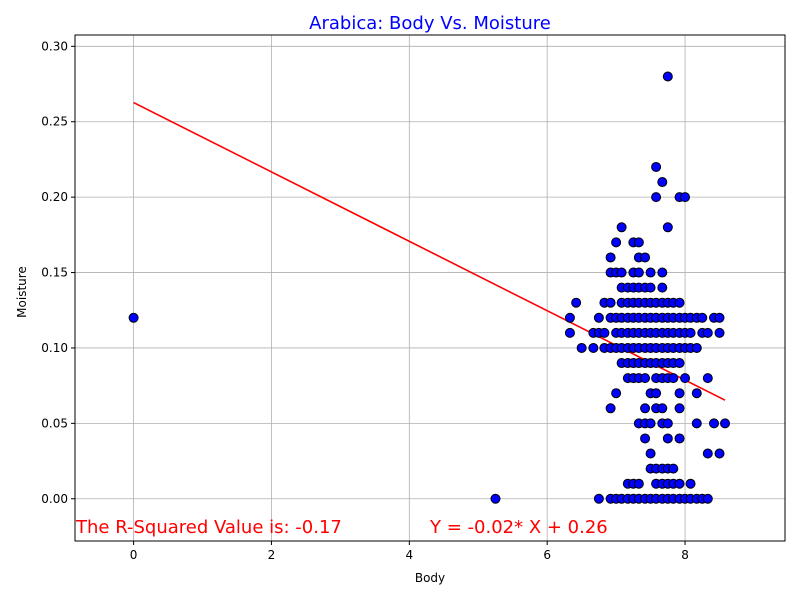 The width and height of the screenshot is (800, 600). What do you see at coordinates (134, 555) in the screenshot?
I see `x-tick-label: 0` at bounding box center [134, 555].